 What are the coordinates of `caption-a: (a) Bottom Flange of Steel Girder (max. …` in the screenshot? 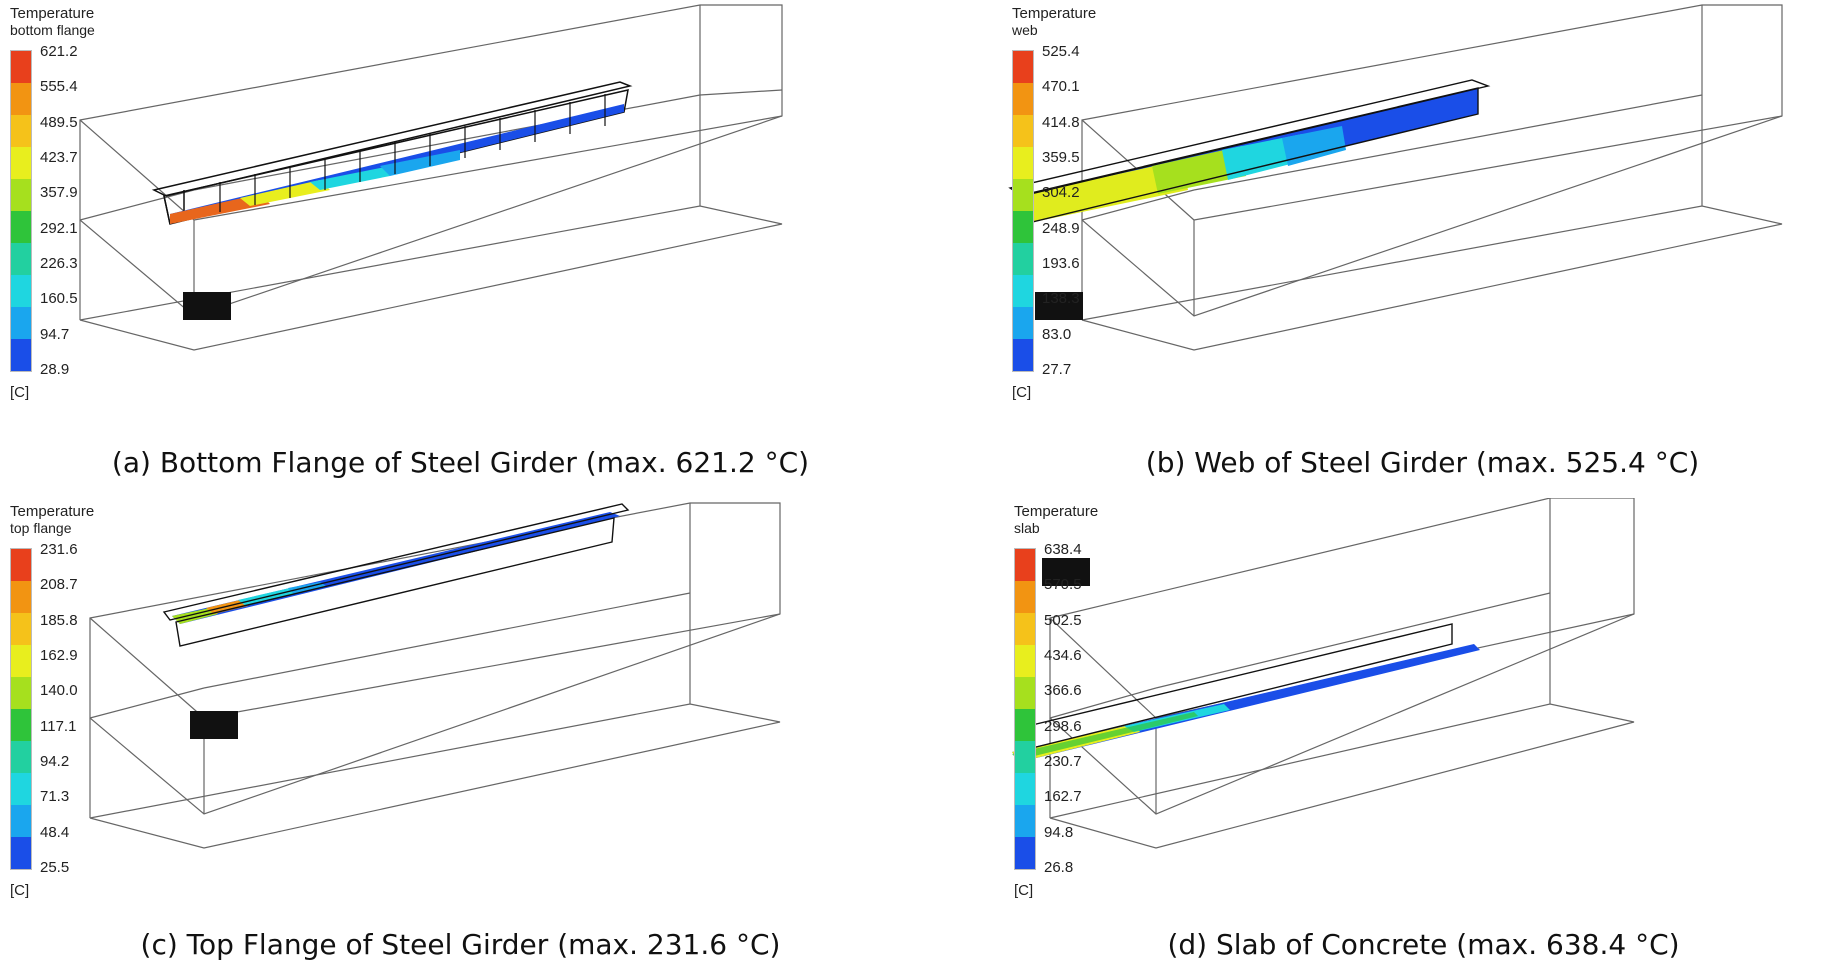 It's located at (460, 462).